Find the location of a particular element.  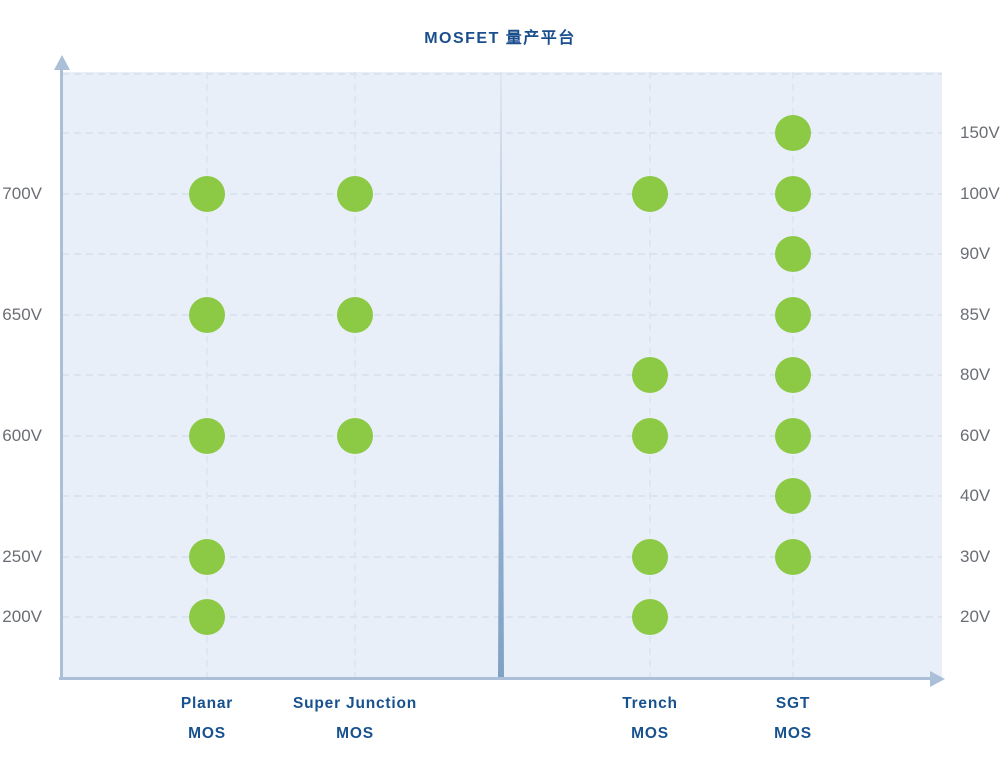

dot-sgt-30v is located at coordinates (793, 556).